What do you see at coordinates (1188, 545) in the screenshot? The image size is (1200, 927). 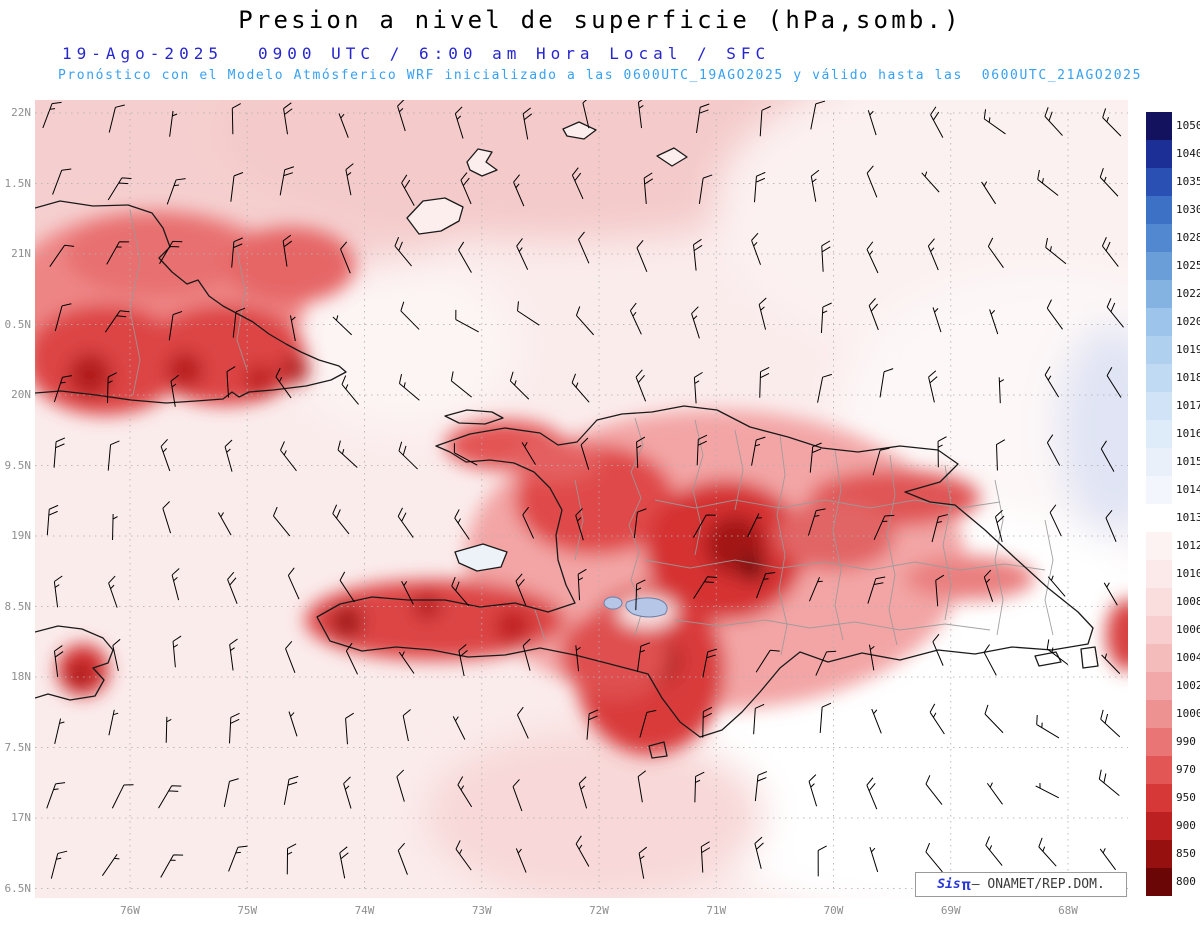 I see `colorbar-value-label: 1012` at bounding box center [1188, 545].